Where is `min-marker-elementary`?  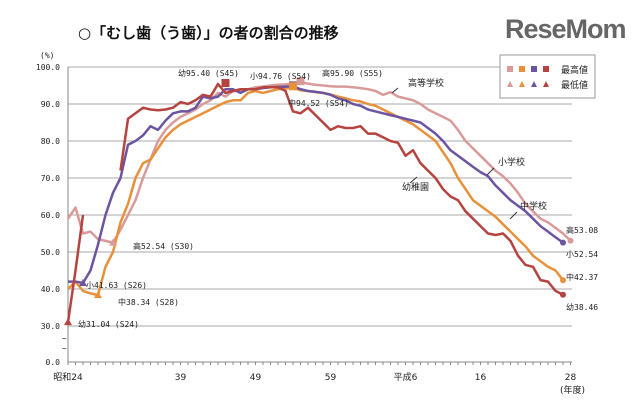
min-marker-elementary is located at coordinates (83, 282).